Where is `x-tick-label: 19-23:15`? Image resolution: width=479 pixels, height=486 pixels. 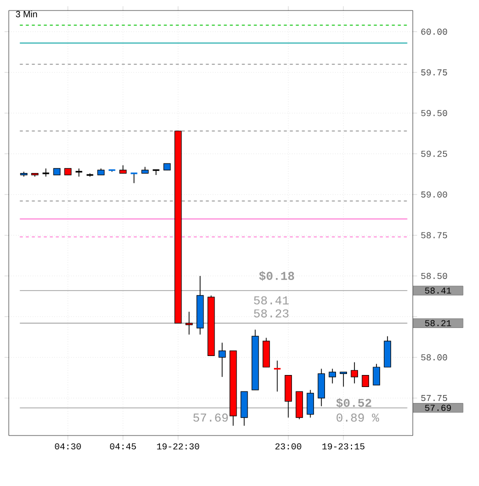
x-tick-label: 19-23:15 is located at coordinates (343, 446).